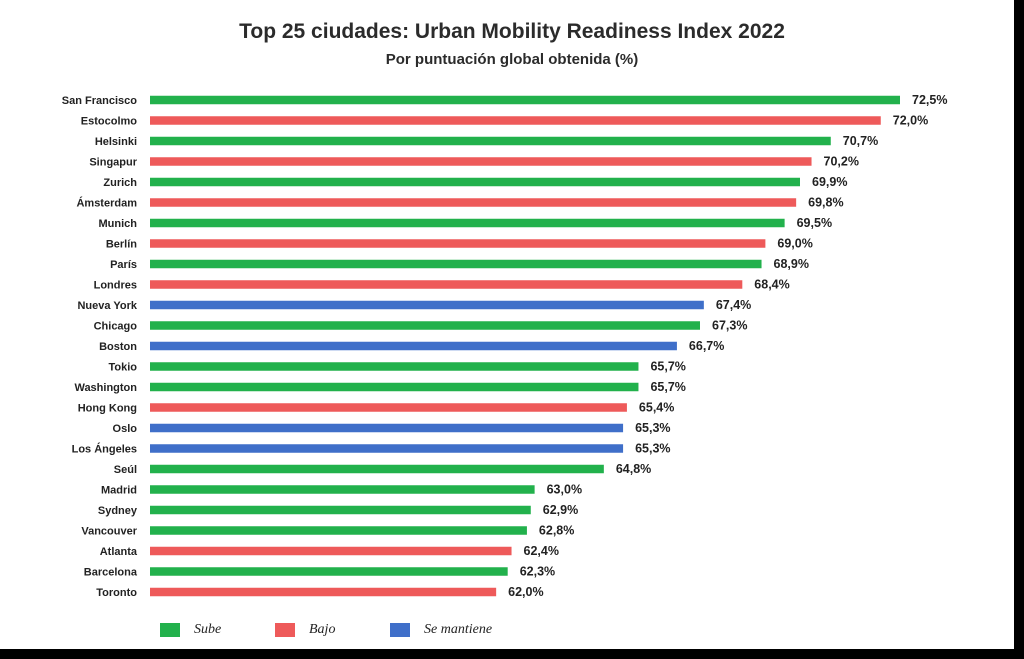 The image size is (1024, 659). Describe the element at coordinates (729, 326) in the screenshot. I see `value-label-chicago: 67,3%` at that location.